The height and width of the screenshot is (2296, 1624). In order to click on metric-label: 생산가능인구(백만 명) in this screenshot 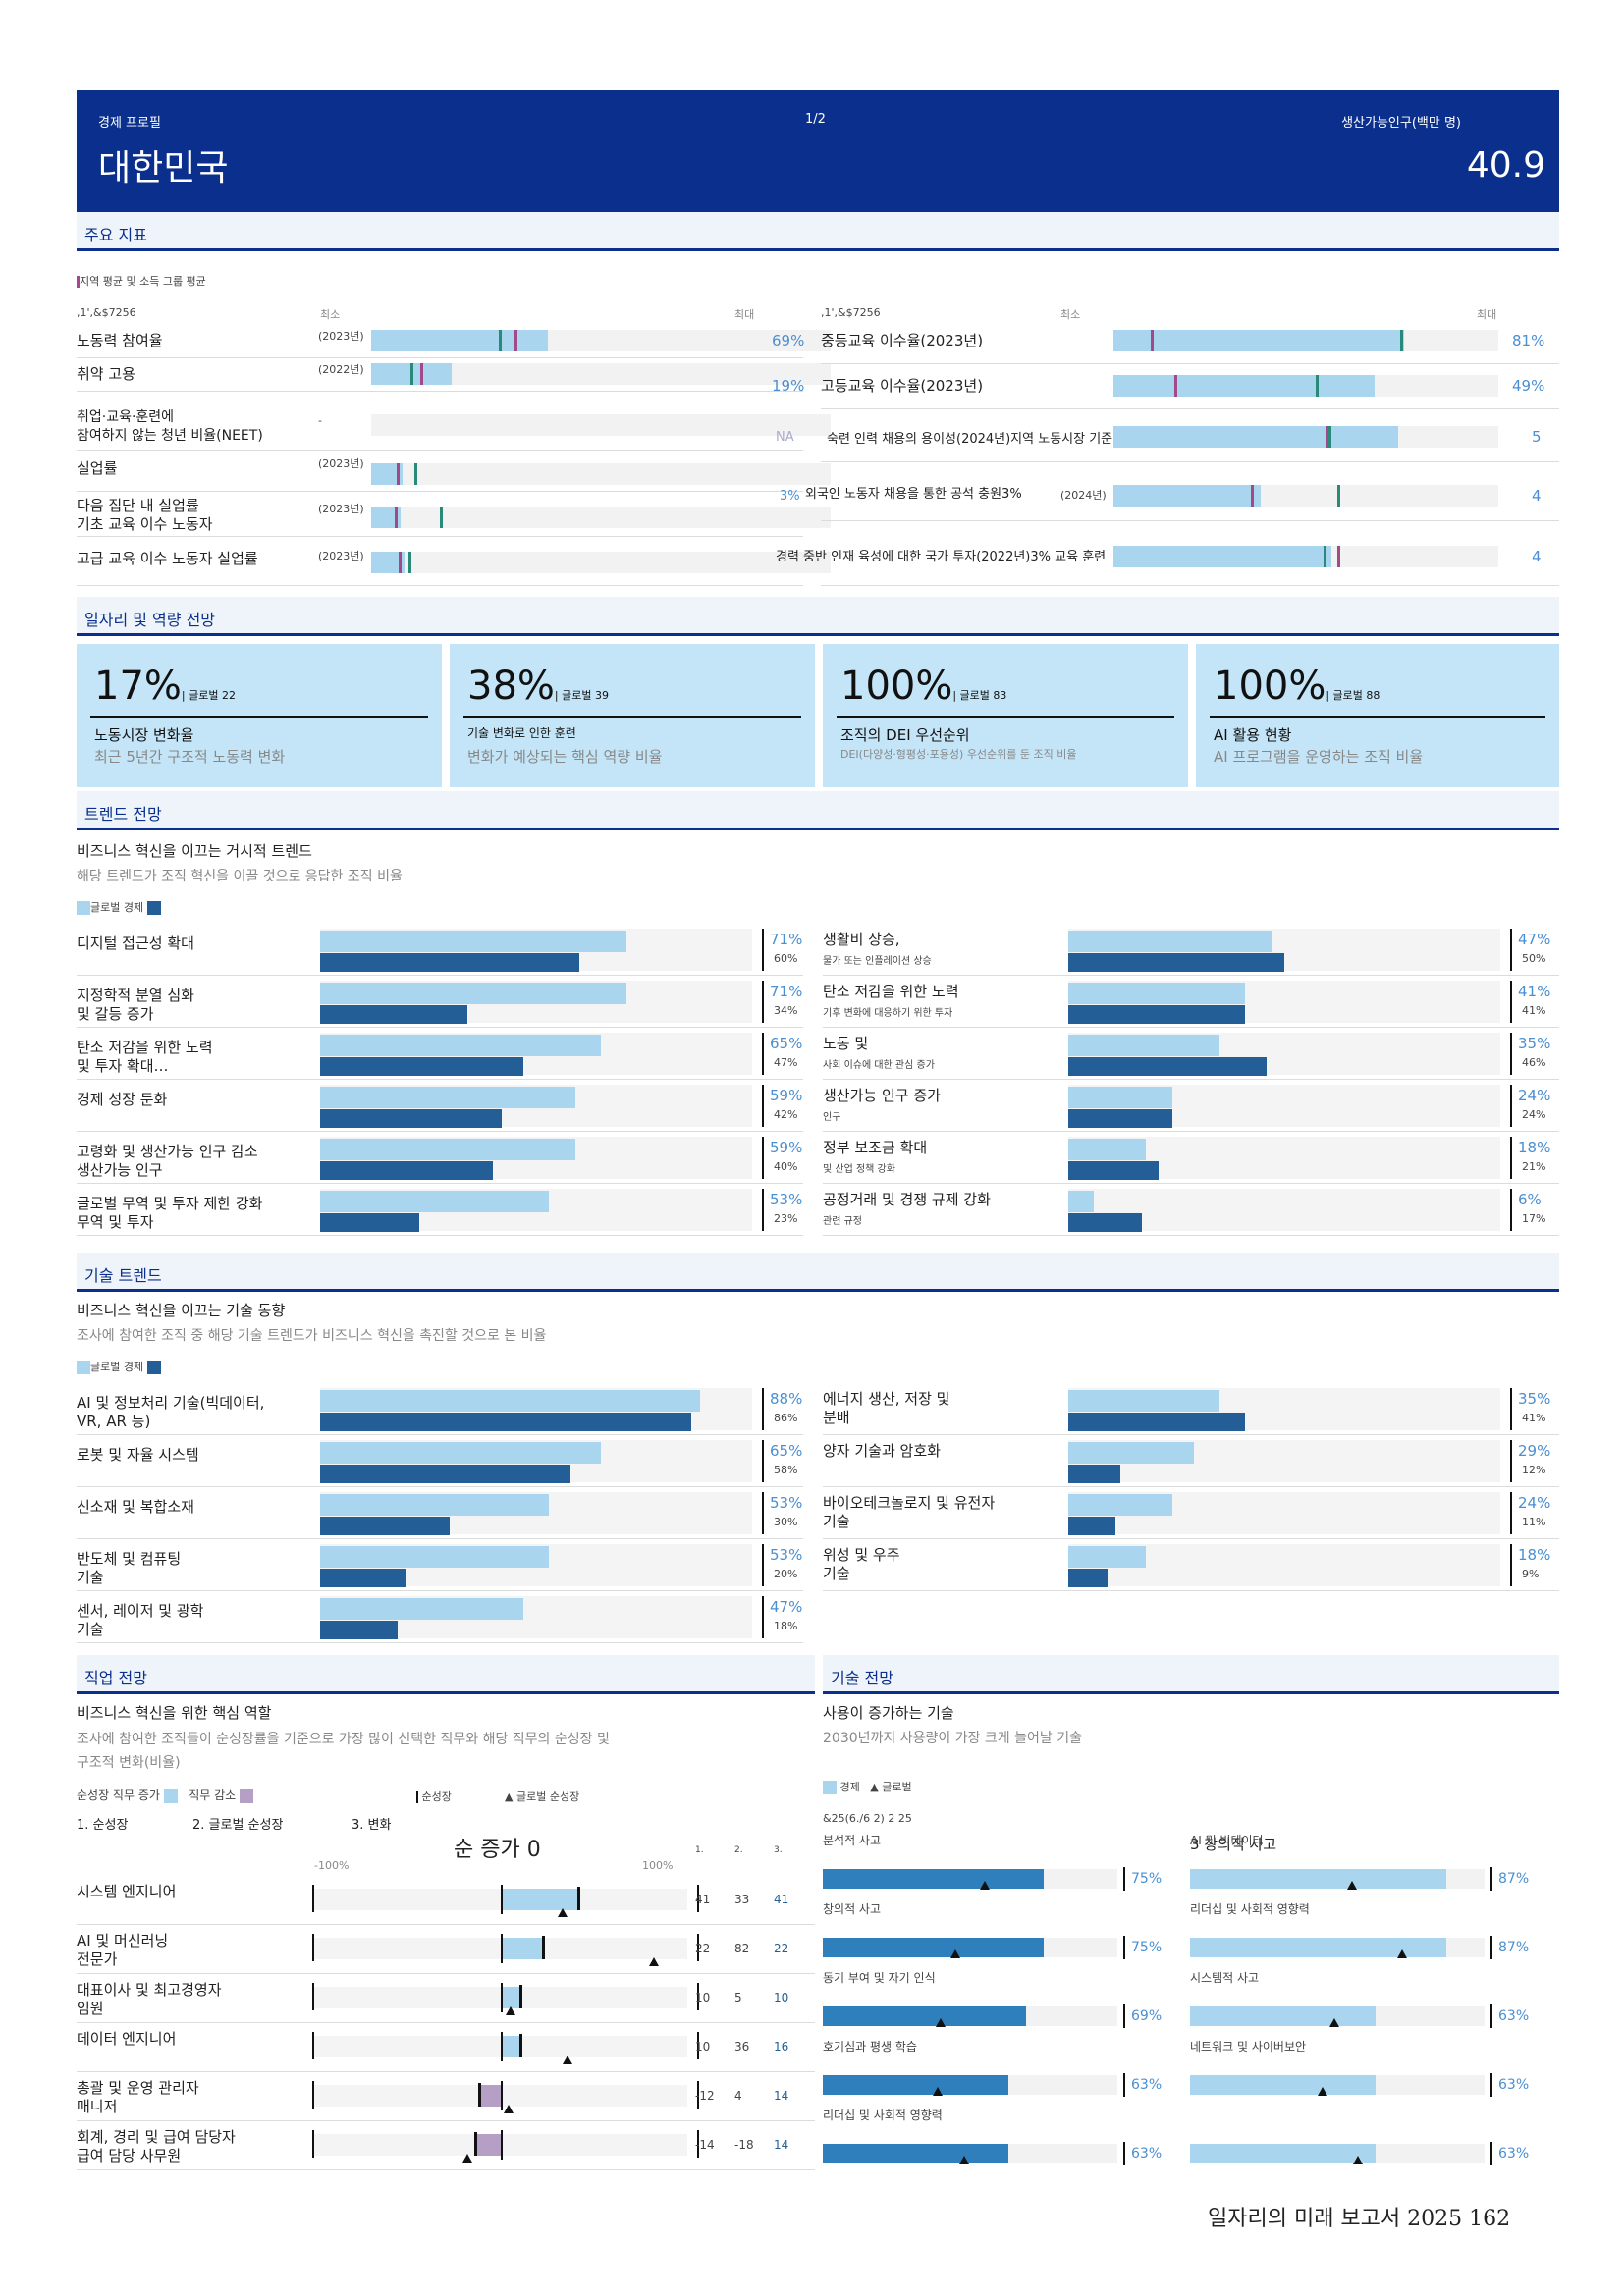, I will do `click(1401, 124)`.